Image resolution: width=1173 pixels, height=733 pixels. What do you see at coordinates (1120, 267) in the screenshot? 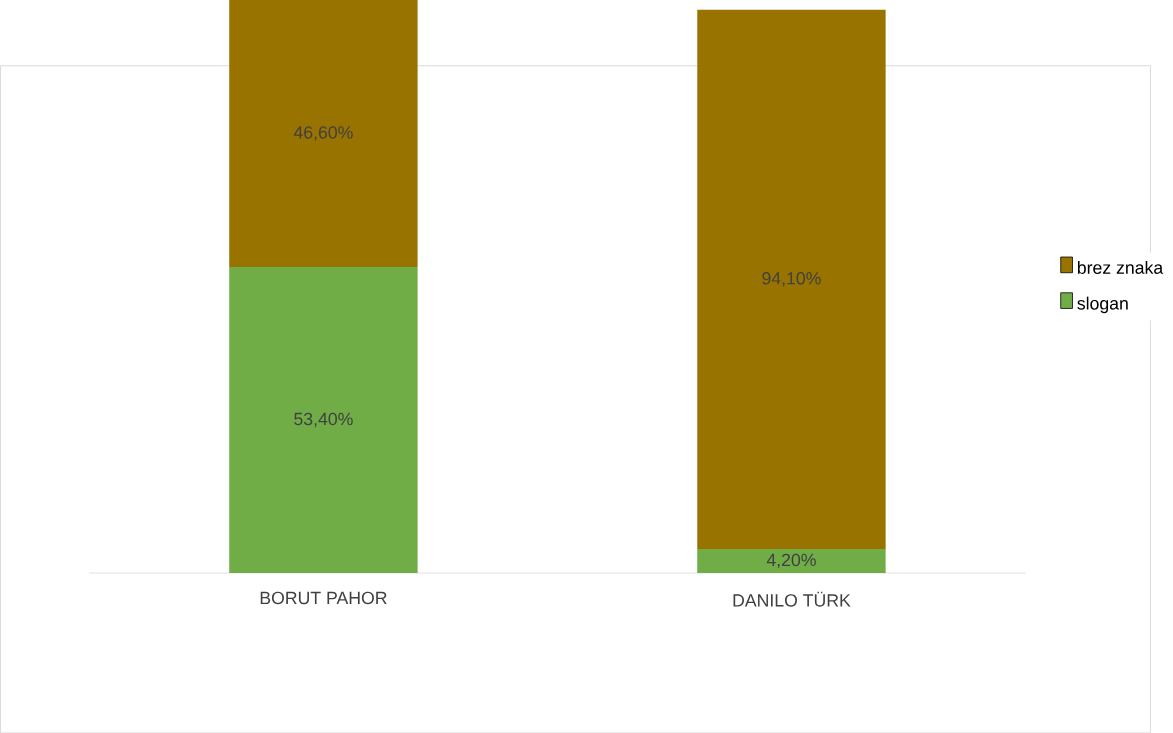
I see `legend-label: brez znaka` at bounding box center [1120, 267].